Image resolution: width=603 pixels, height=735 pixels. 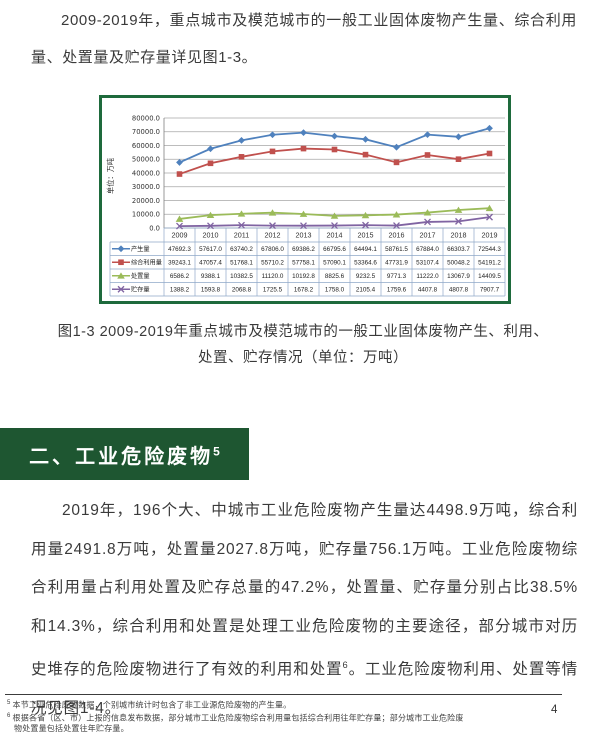 I want to click on svg-text: 55710.2, so click(x=272, y=263).